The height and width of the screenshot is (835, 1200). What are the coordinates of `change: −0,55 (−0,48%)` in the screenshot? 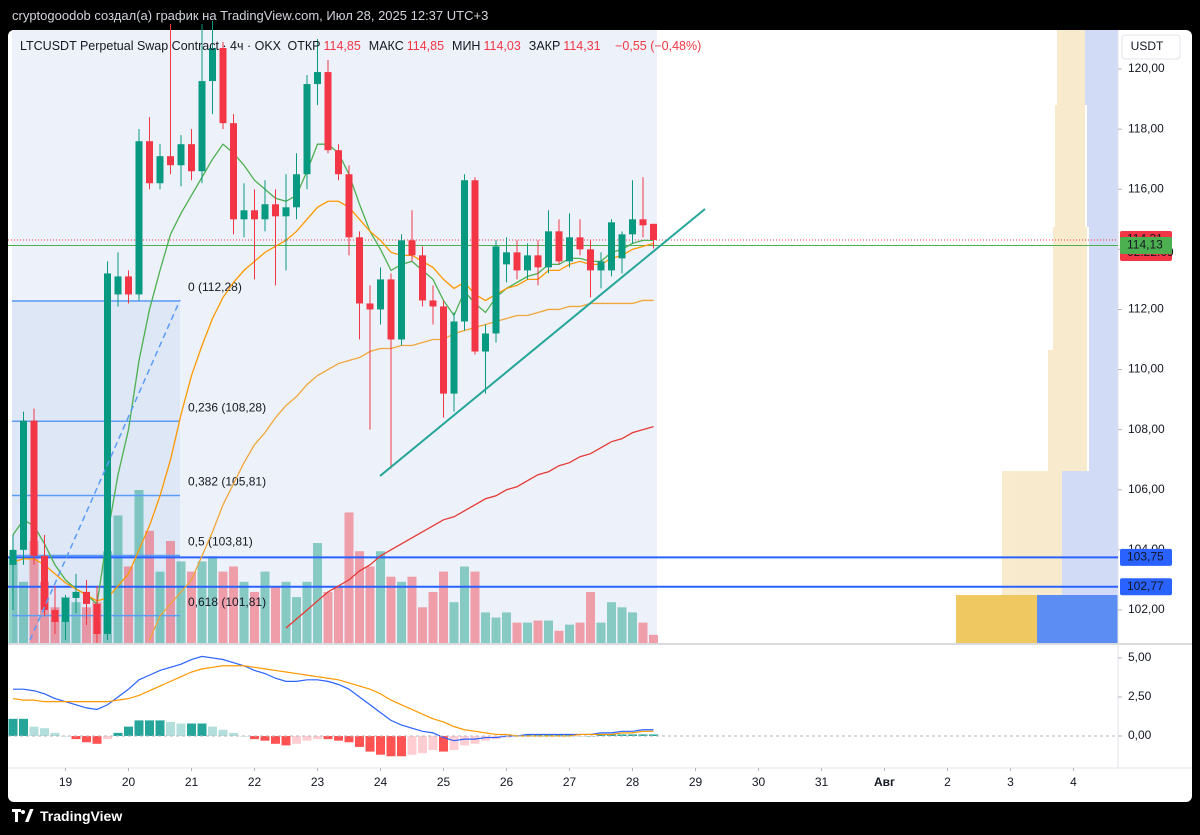 It's located at (658, 46).